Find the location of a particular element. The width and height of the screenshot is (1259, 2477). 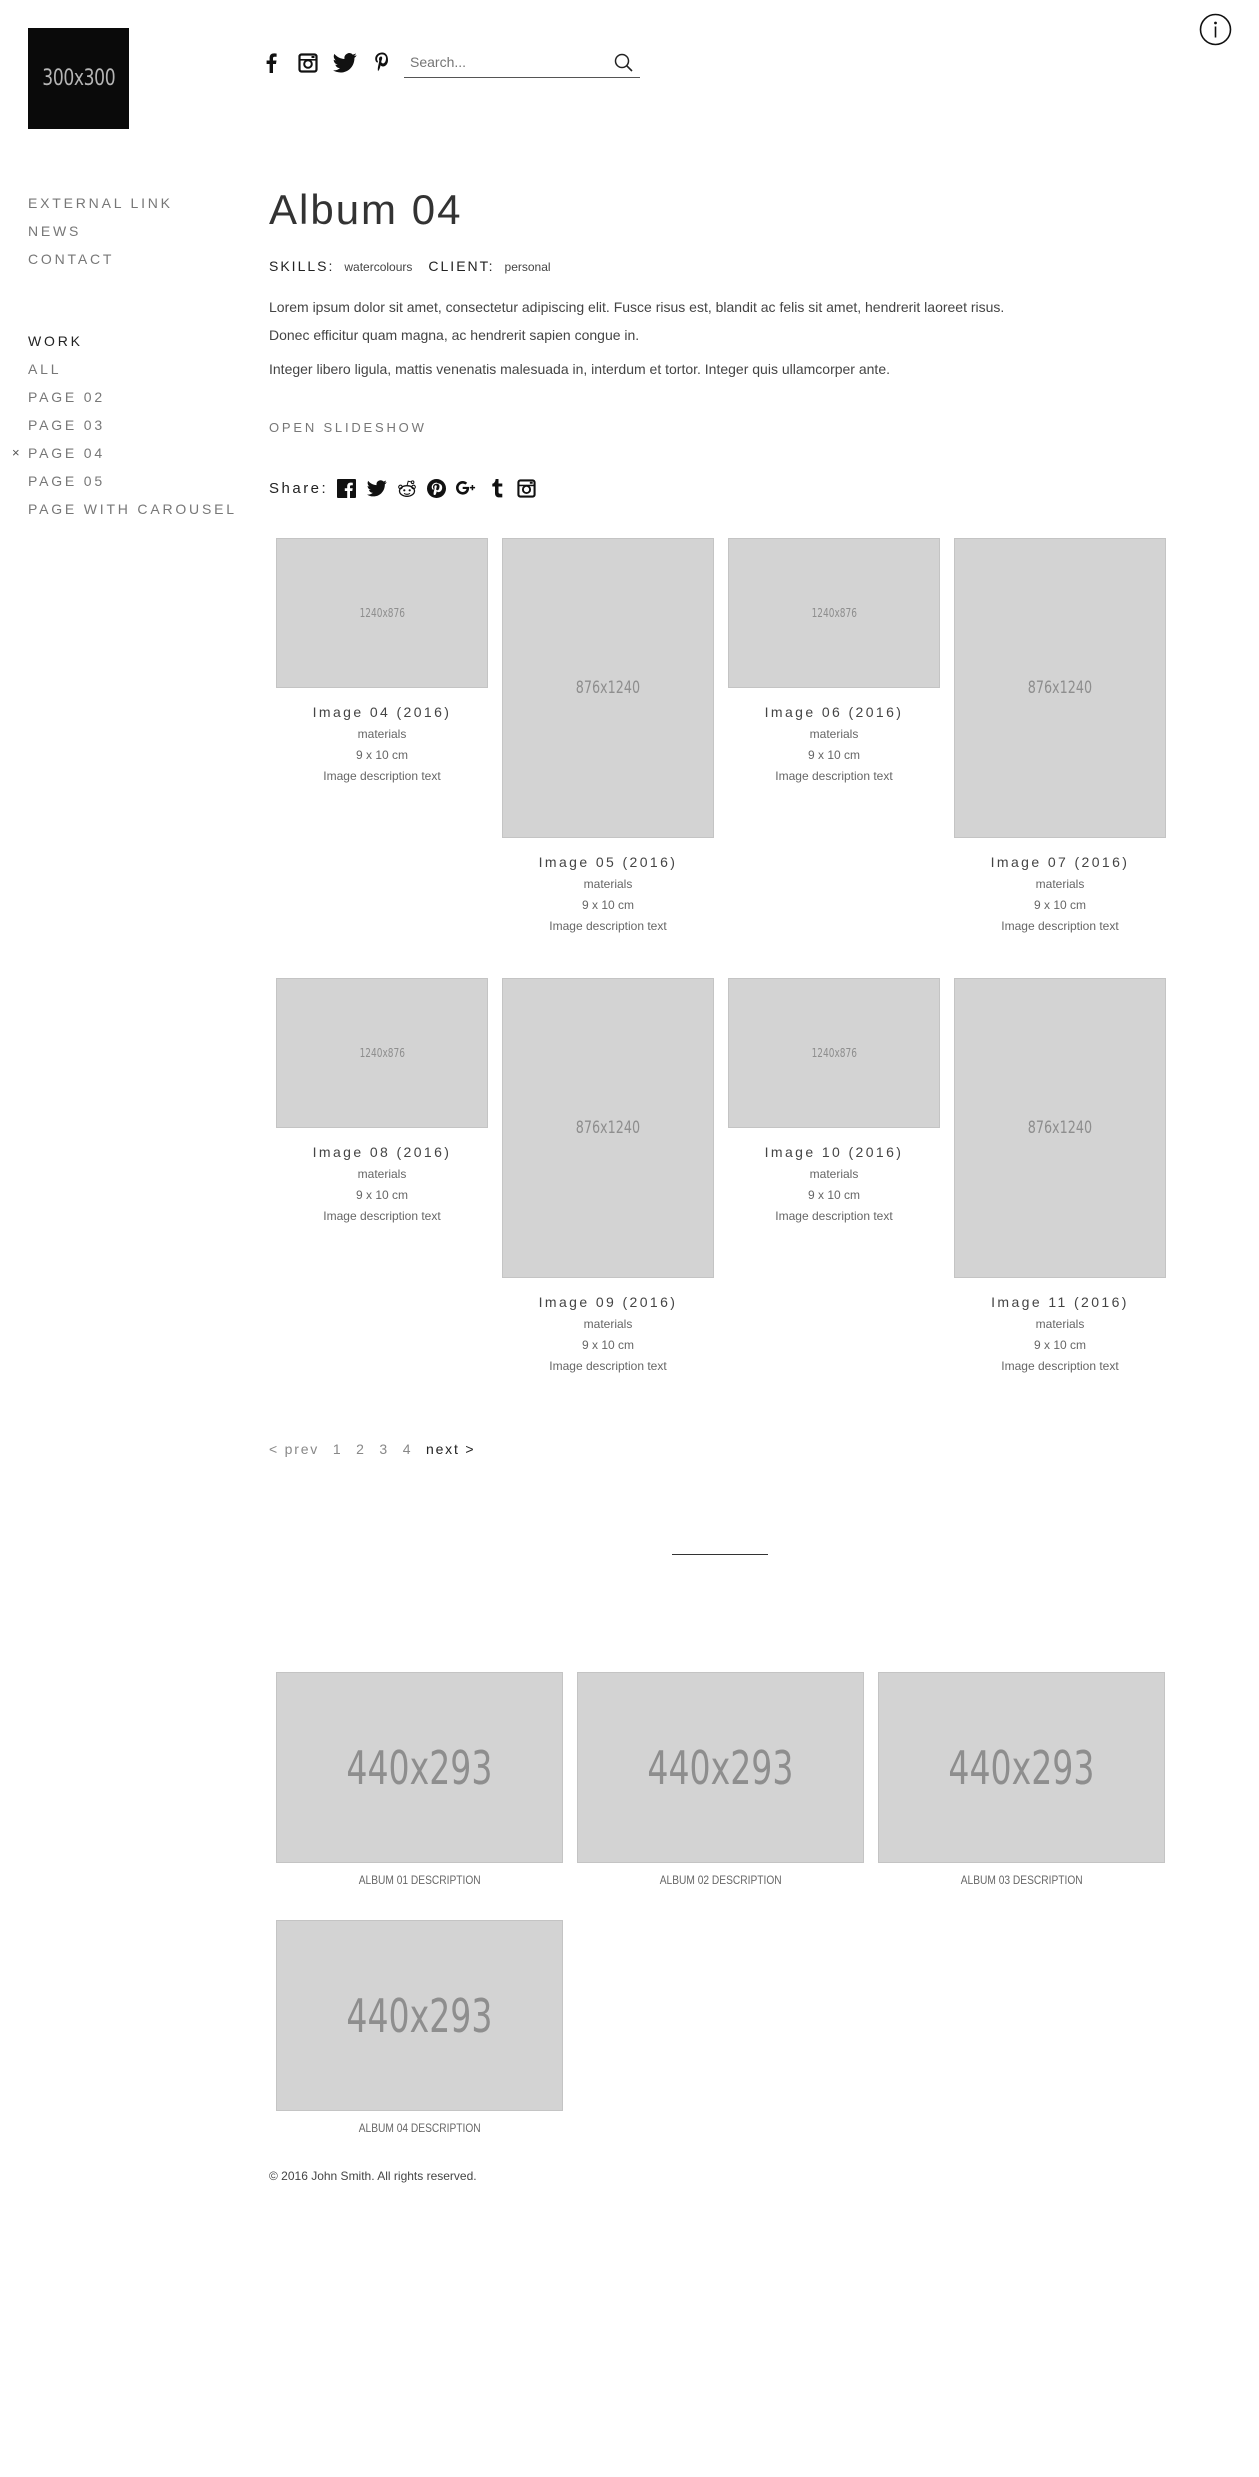

nav-item-all: ALL is located at coordinates (45, 369).